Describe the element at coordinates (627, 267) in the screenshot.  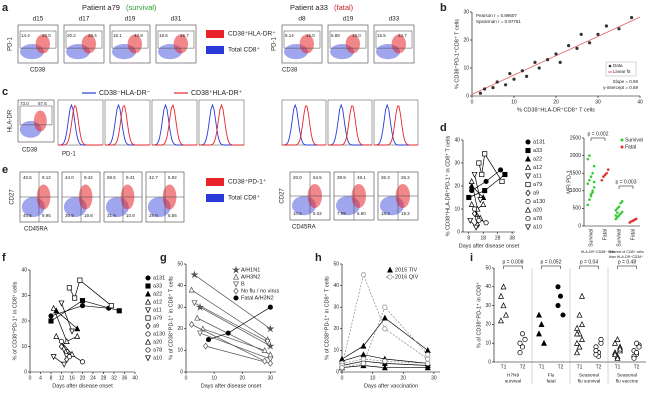
I see `bracket` at that location.